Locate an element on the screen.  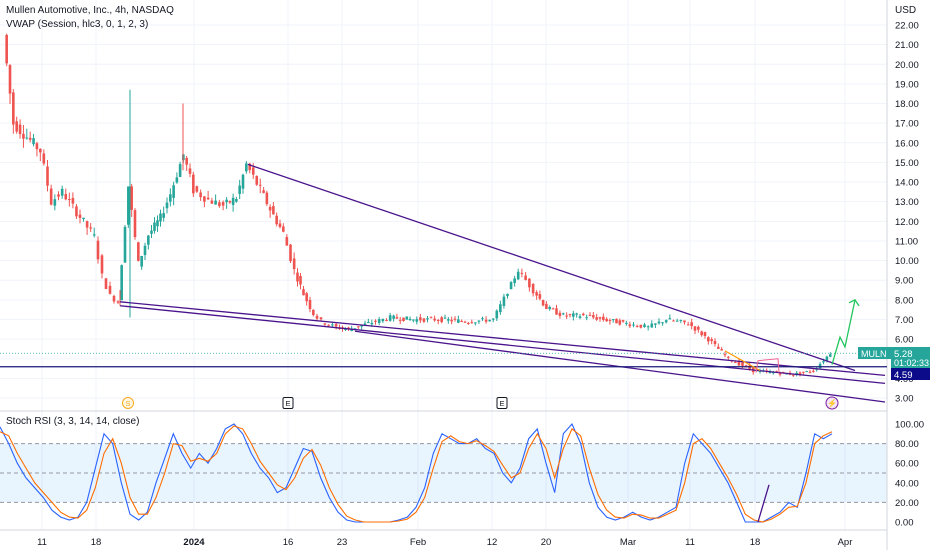
lightning-event-icon is located at coordinates (832, 403).